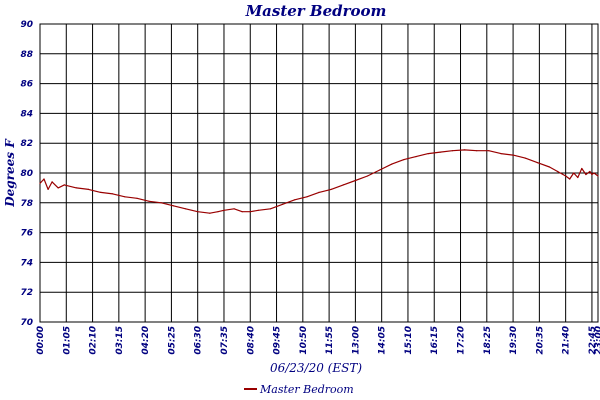  Describe the element at coordinates (26, 323) in the screenshot. I see `y-tick-label: 70` at that location.